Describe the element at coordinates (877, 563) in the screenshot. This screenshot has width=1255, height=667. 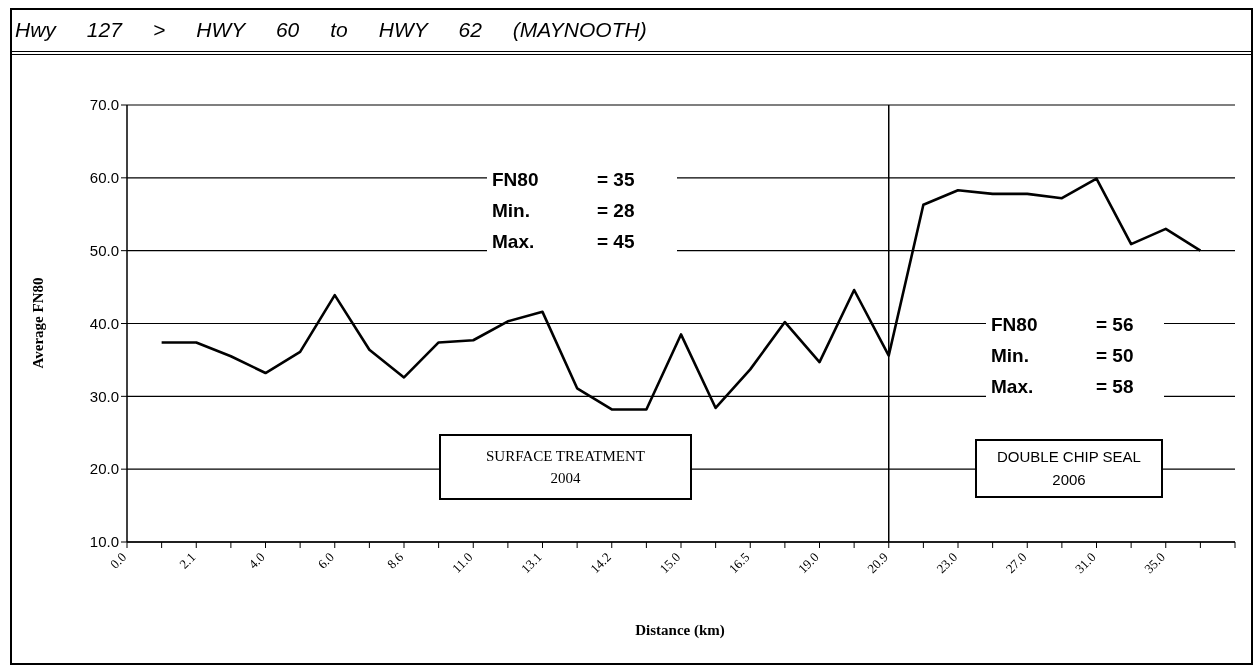
I see `x-tick-label: 20.9` at that location.